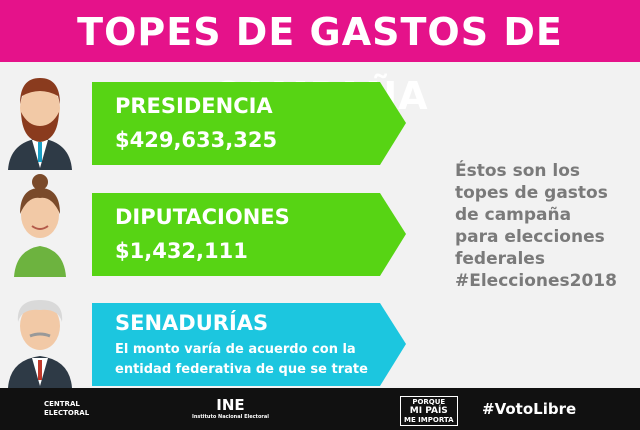 Image resolution: width=640 pixels, height=430 pixels. What do you see at coordinates (518, 171) in the screenshot?
I see `side-line: Éstos son los` at bounding box center [518, 171].